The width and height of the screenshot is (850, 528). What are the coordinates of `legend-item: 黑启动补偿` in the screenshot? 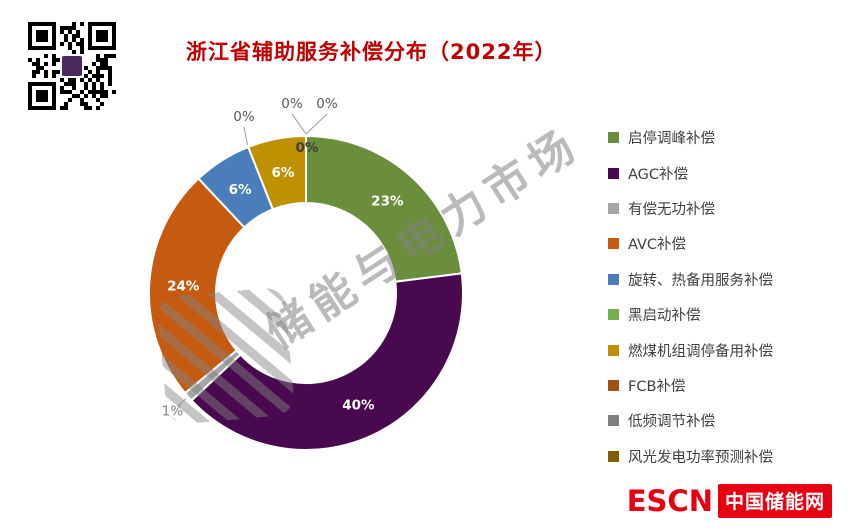 It's located at (725, 314).